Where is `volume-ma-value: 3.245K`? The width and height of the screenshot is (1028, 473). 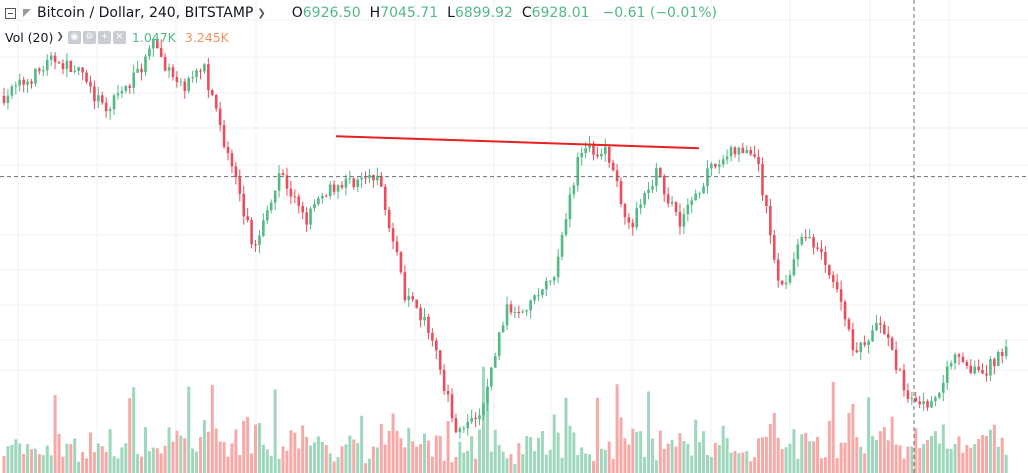
volume-ma-value: 3.245K is located at coordinates (206, 37).